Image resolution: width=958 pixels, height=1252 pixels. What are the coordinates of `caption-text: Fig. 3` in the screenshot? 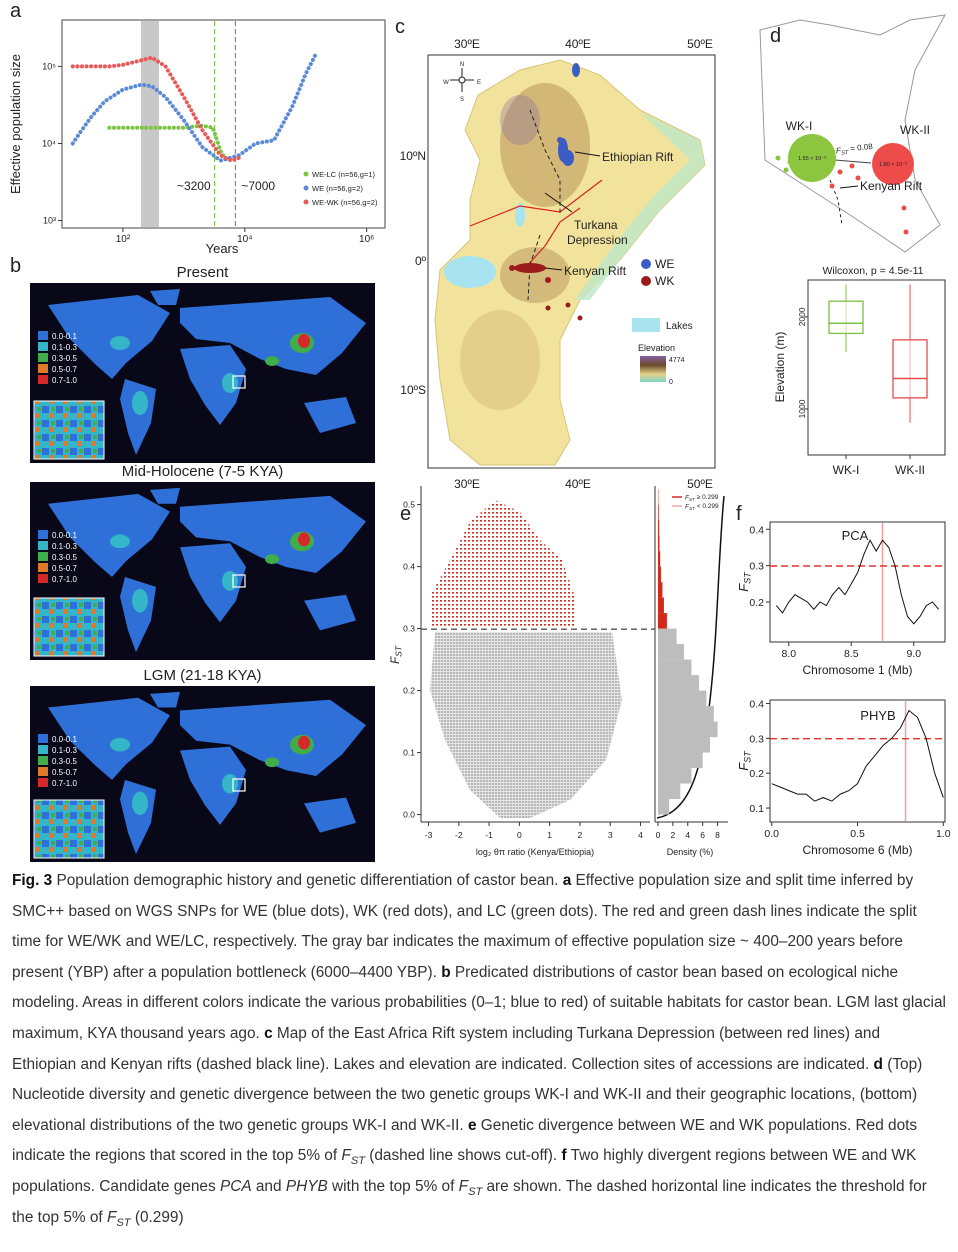 It's located at (32, 880).